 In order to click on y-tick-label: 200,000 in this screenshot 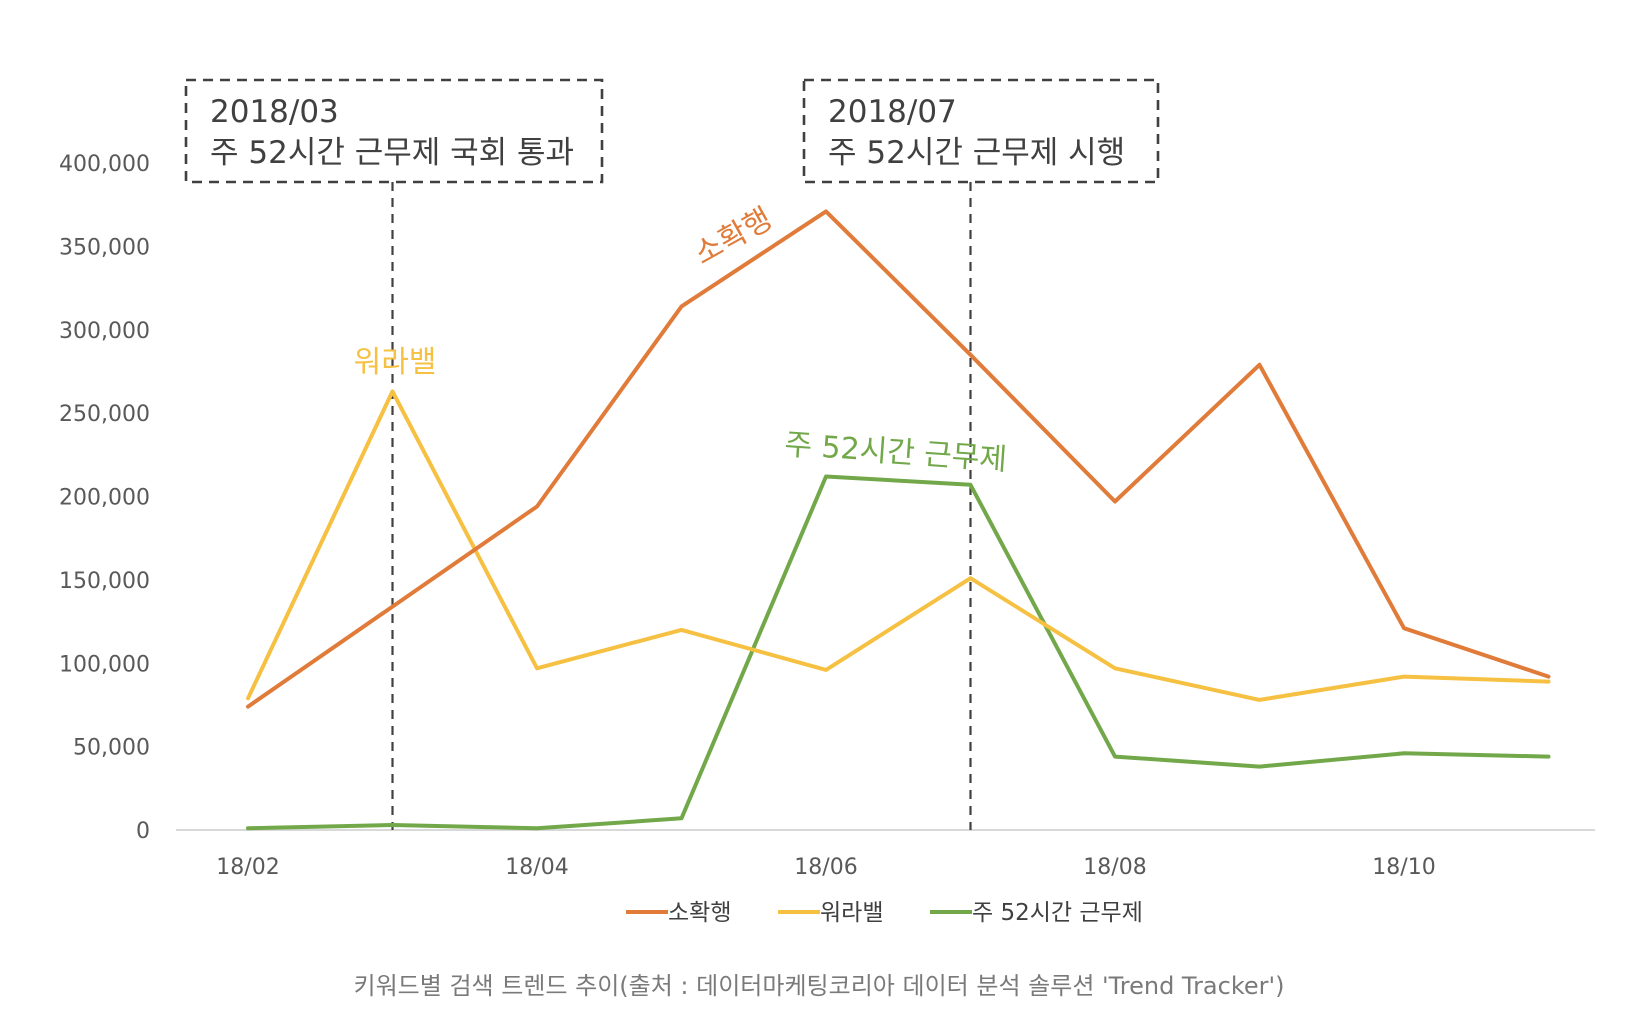, I will do `click(104, 498)`.